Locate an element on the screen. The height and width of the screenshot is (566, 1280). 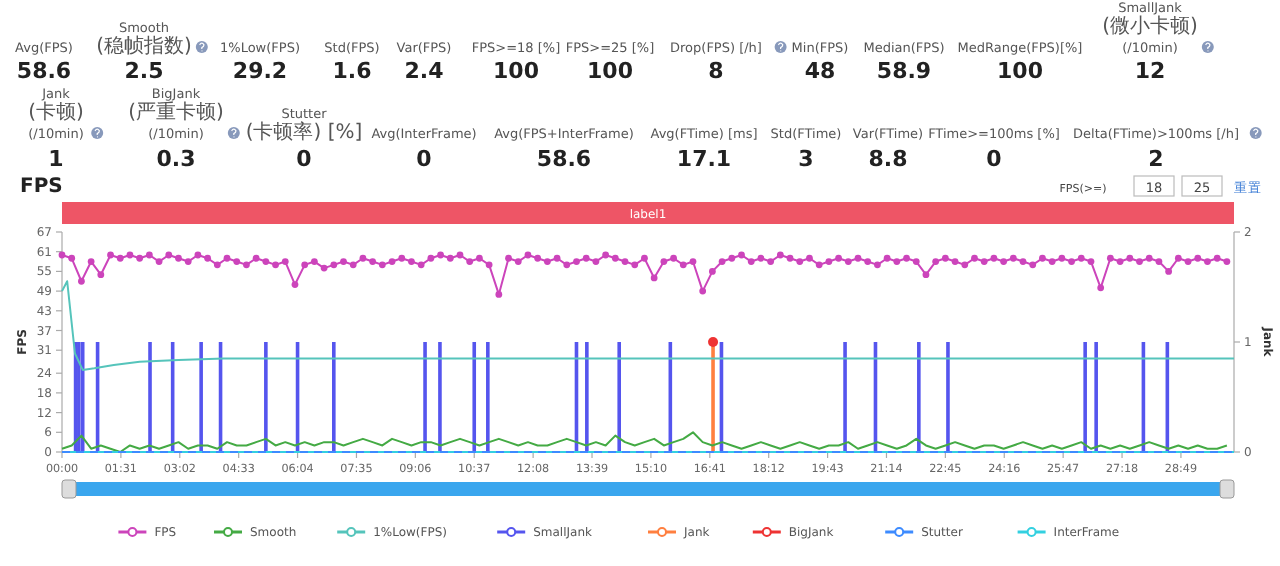
data-label: 8 is located at coordinates (716, 71).